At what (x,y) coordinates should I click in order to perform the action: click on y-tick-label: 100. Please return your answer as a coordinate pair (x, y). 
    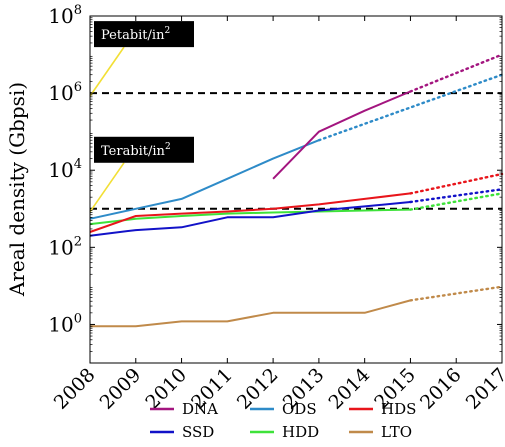
    Looking at the image, I should click on (65, 323).